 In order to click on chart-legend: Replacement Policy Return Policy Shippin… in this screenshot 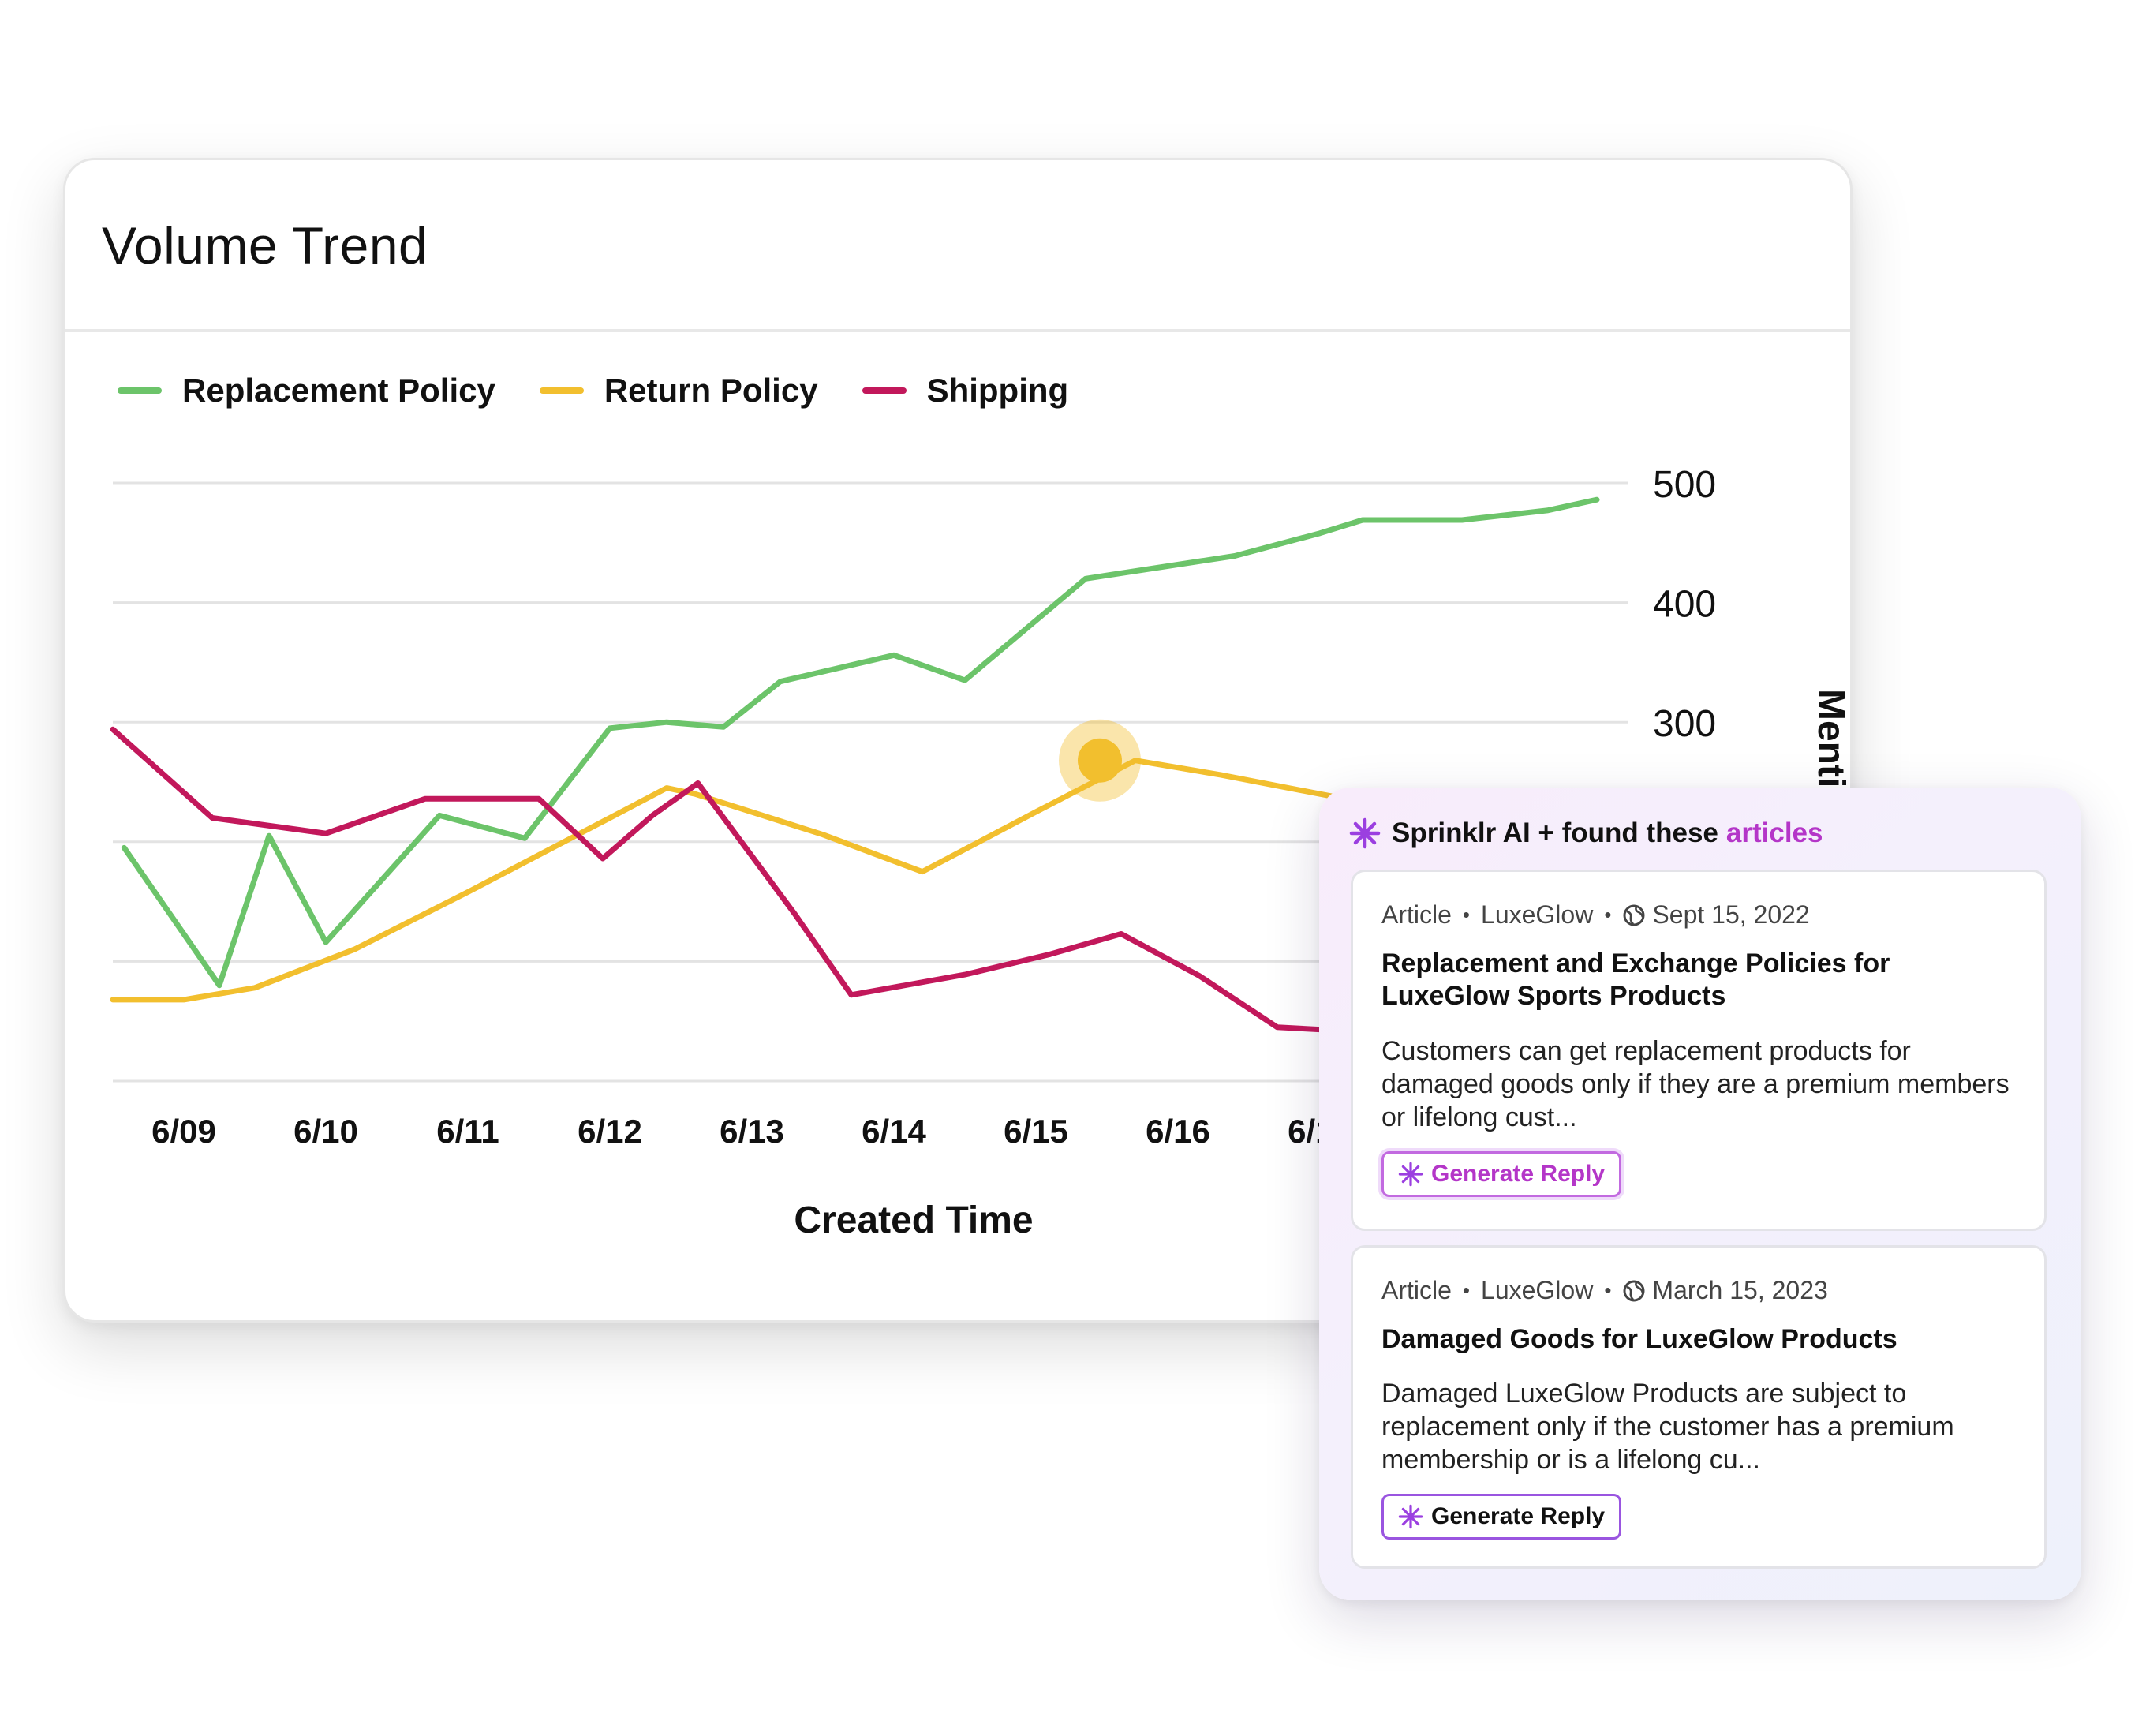, I will do `click(615, 391)`.